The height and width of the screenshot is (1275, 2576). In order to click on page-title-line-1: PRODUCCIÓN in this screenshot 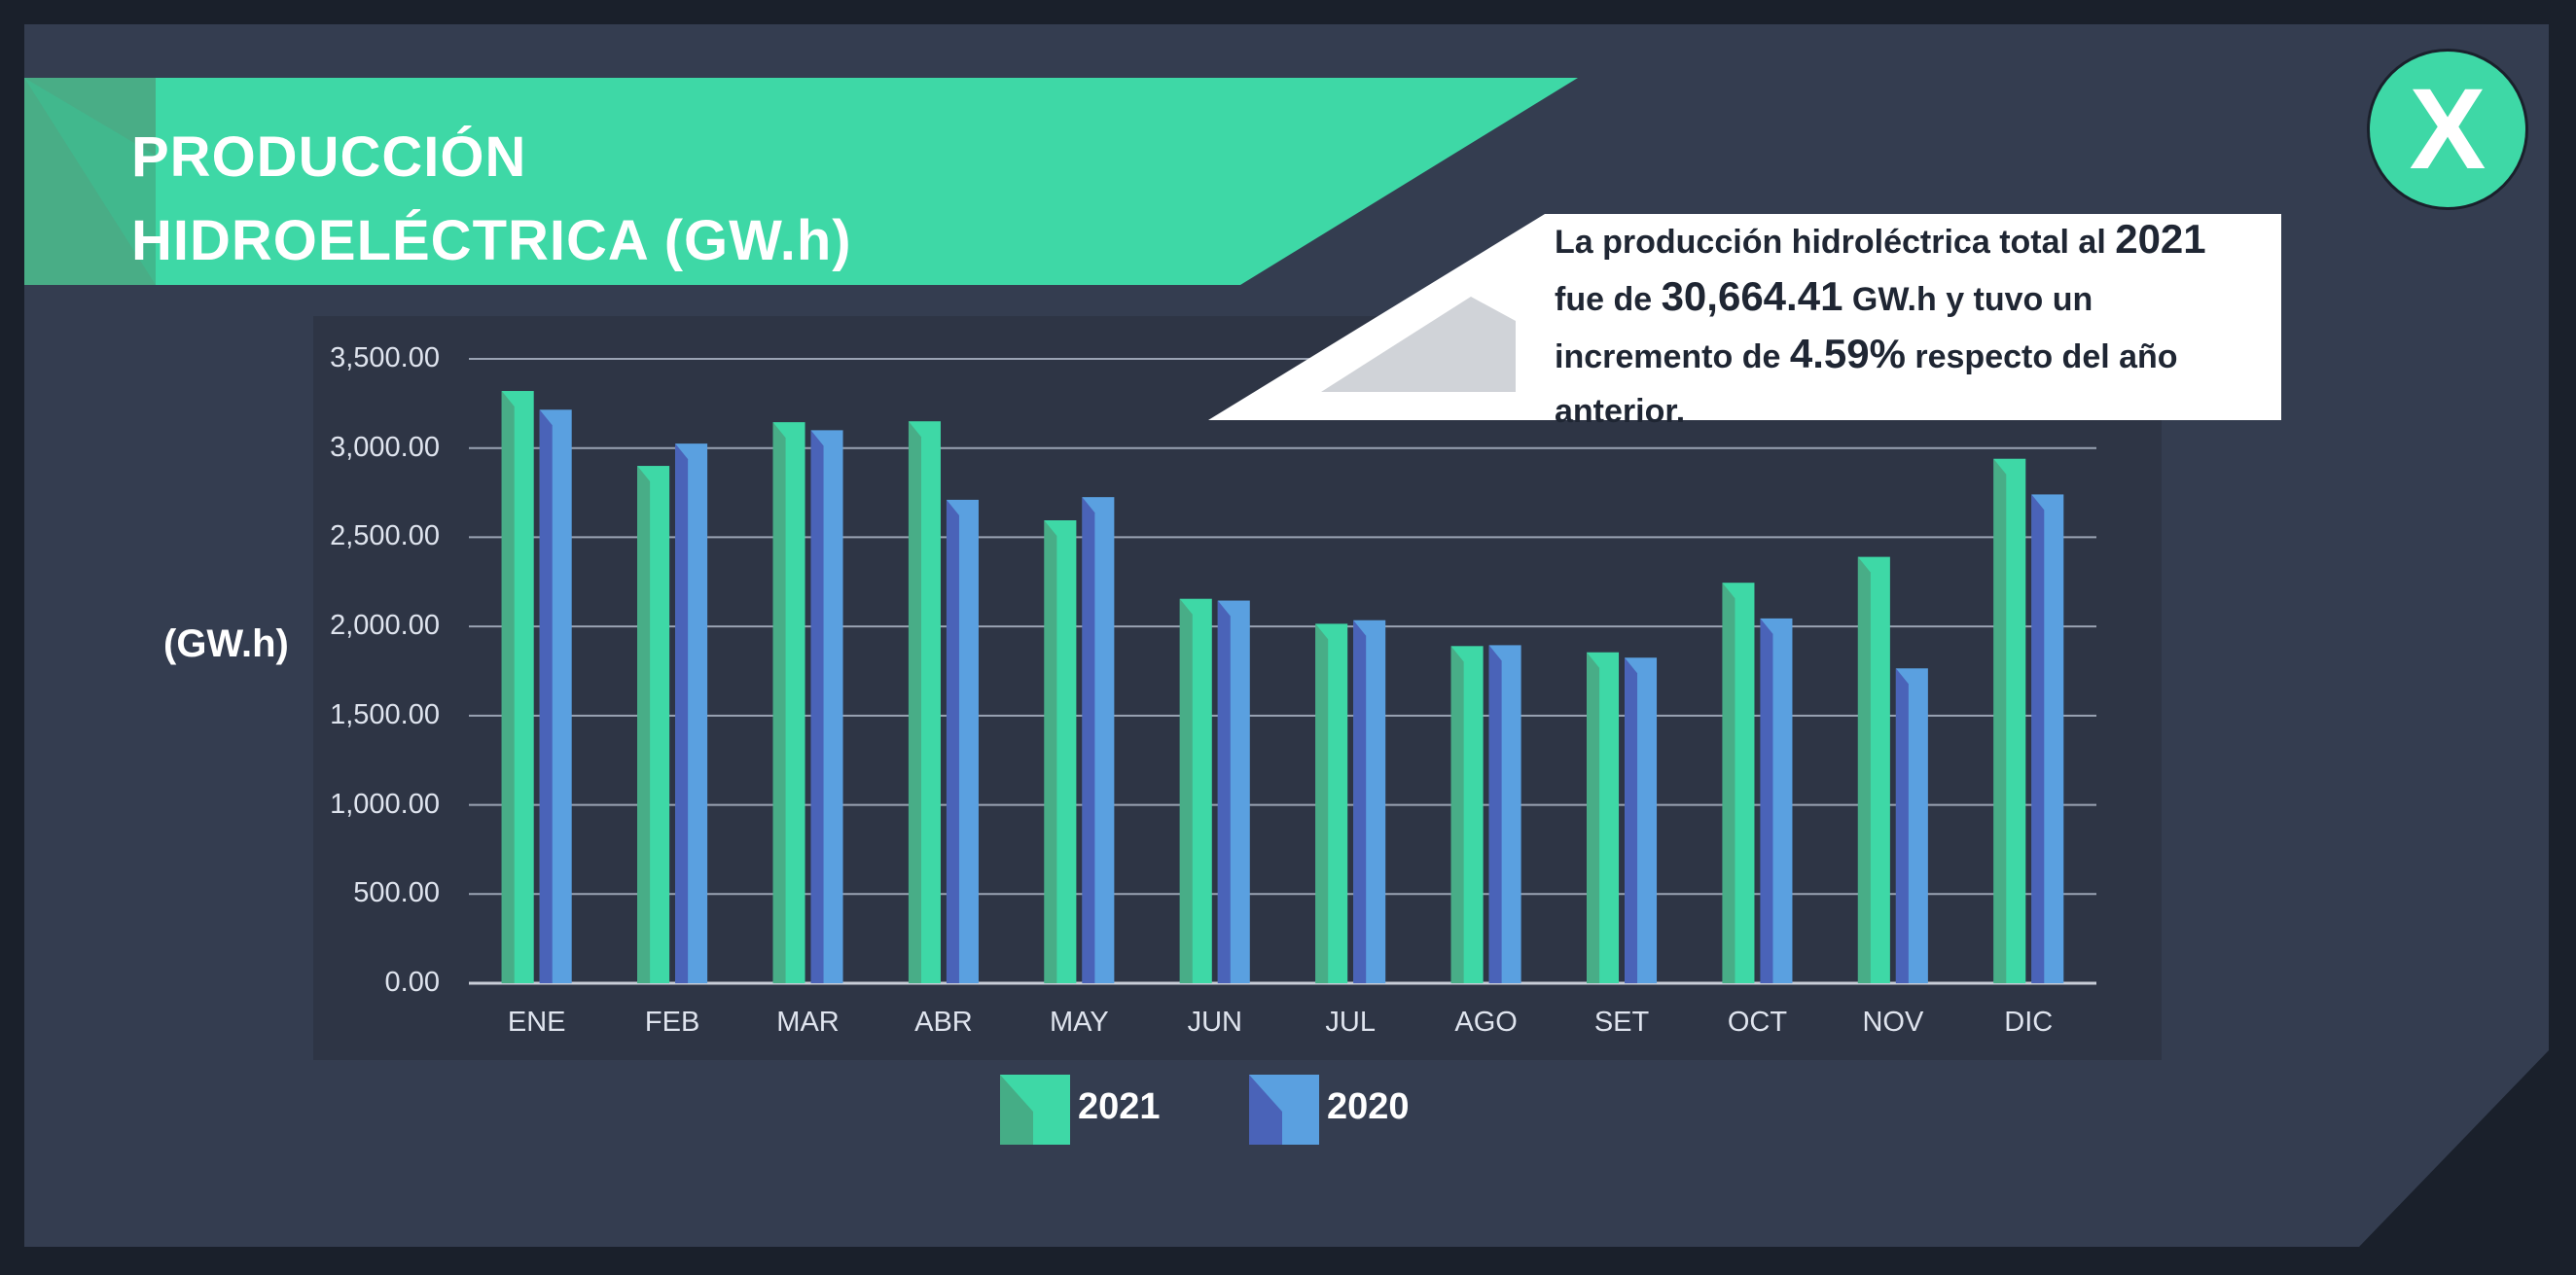, I will do `click(329, 157)`.